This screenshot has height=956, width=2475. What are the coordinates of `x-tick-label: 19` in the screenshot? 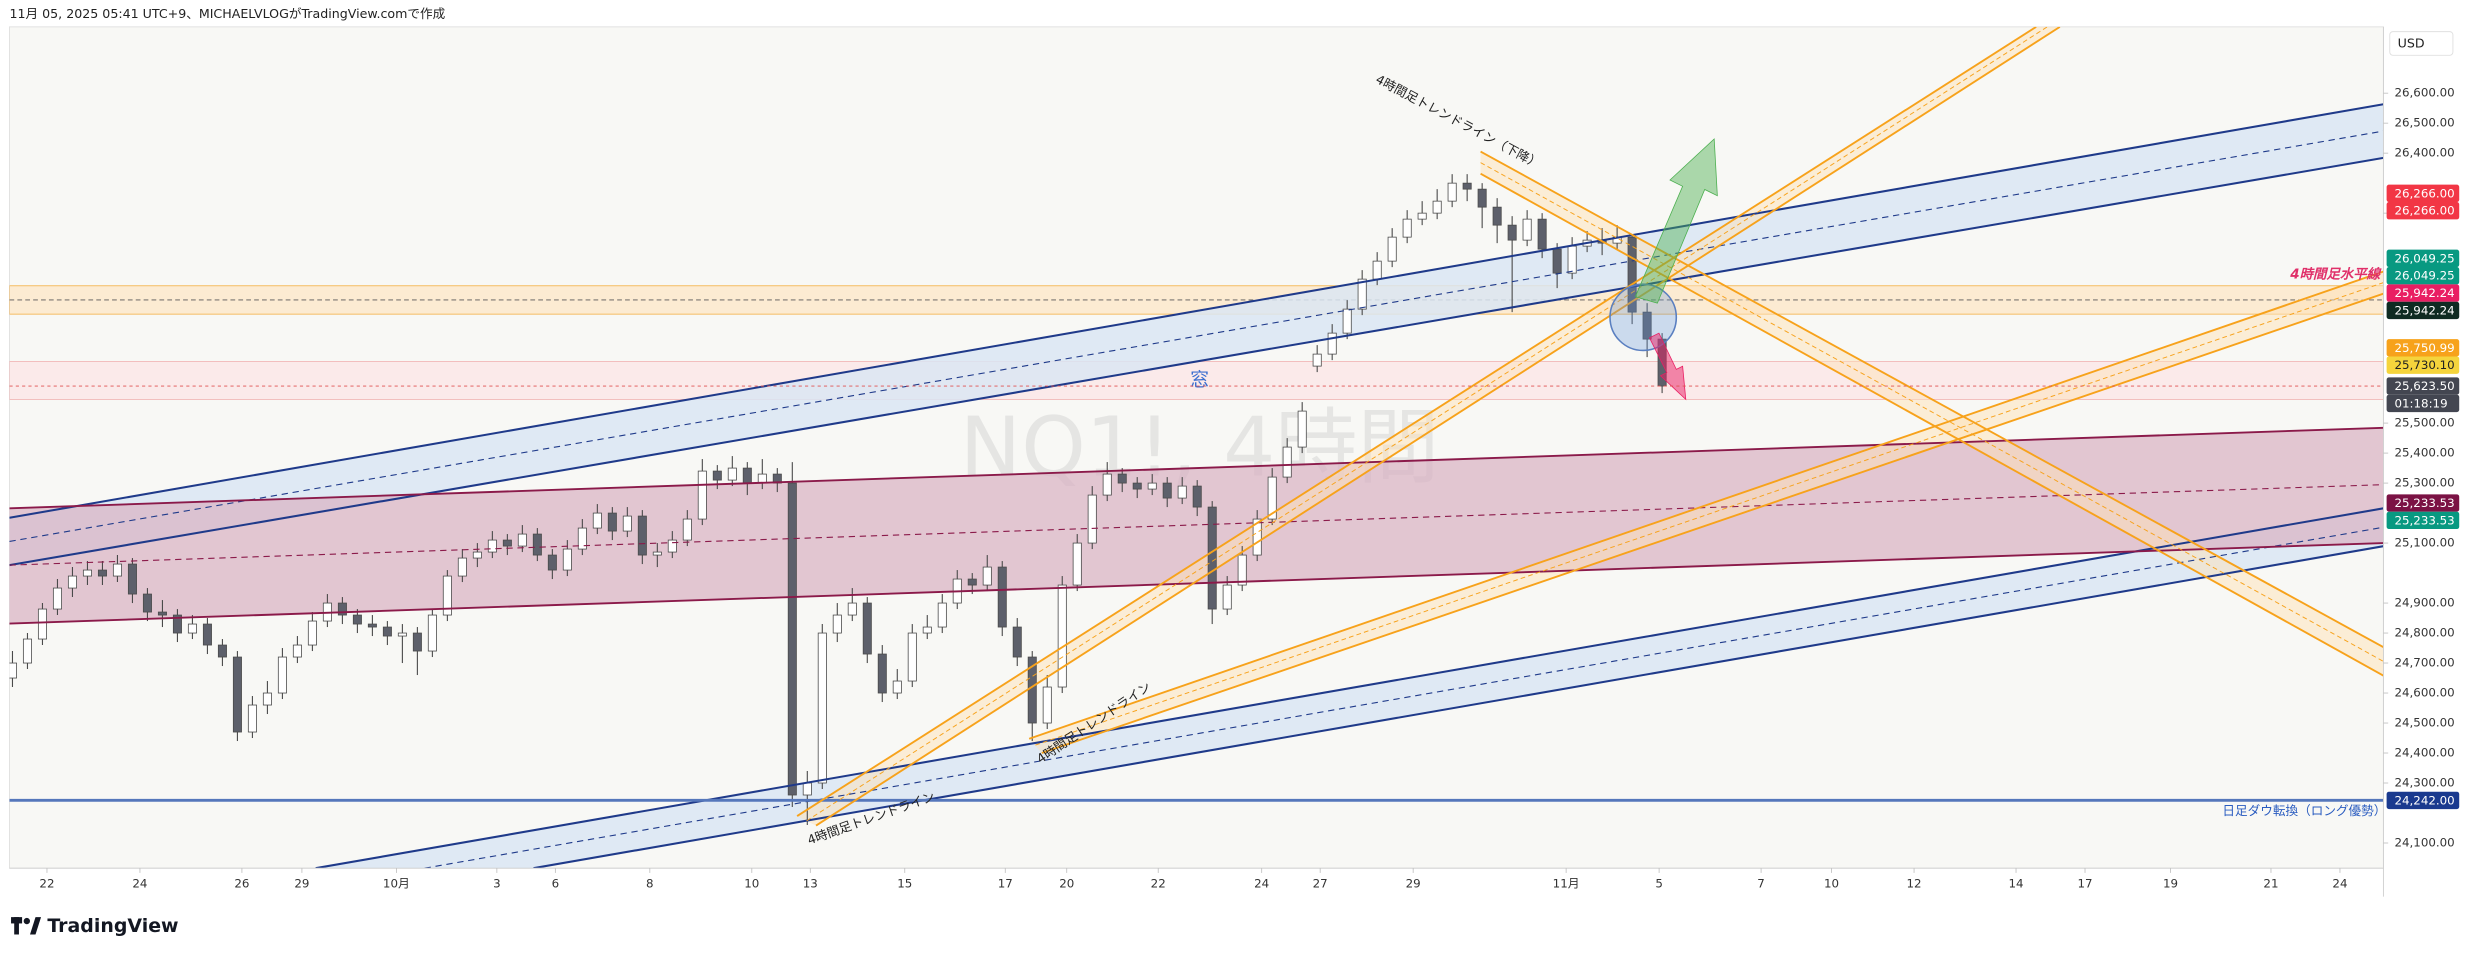 It's located at (2170, 883).